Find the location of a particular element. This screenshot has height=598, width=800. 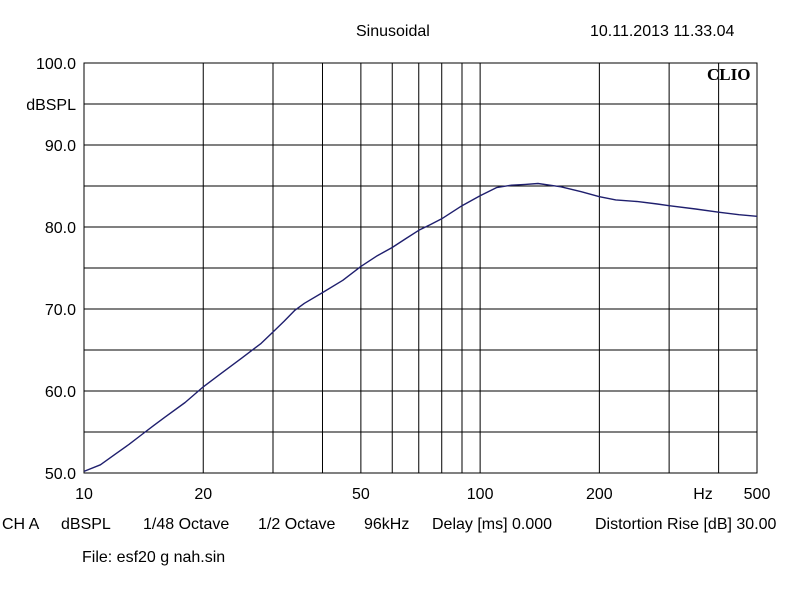

y-tick-label: 100.0 is located at coordinates (56, 64).